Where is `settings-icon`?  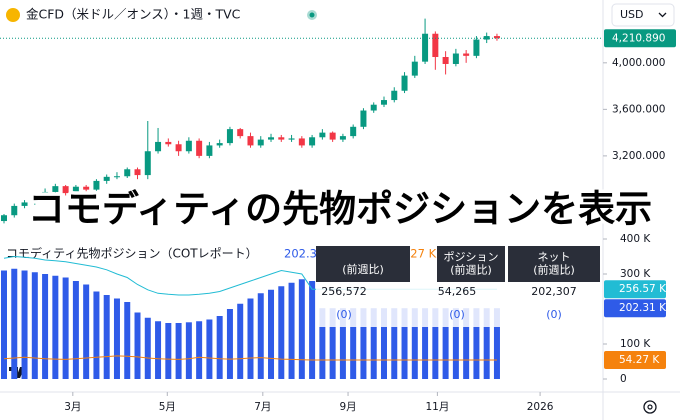
settings-icon is located at coordinates (650, 407).